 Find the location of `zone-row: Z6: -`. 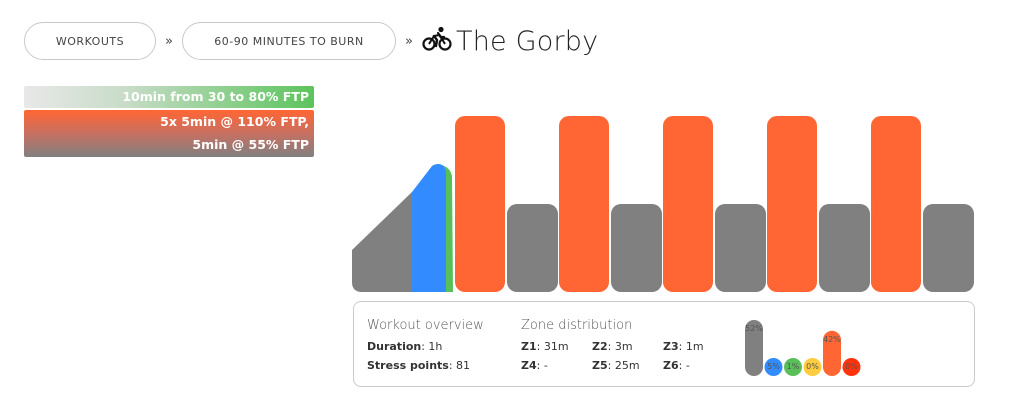

zone-row: Z6: - is located at coordinates (676, 365).